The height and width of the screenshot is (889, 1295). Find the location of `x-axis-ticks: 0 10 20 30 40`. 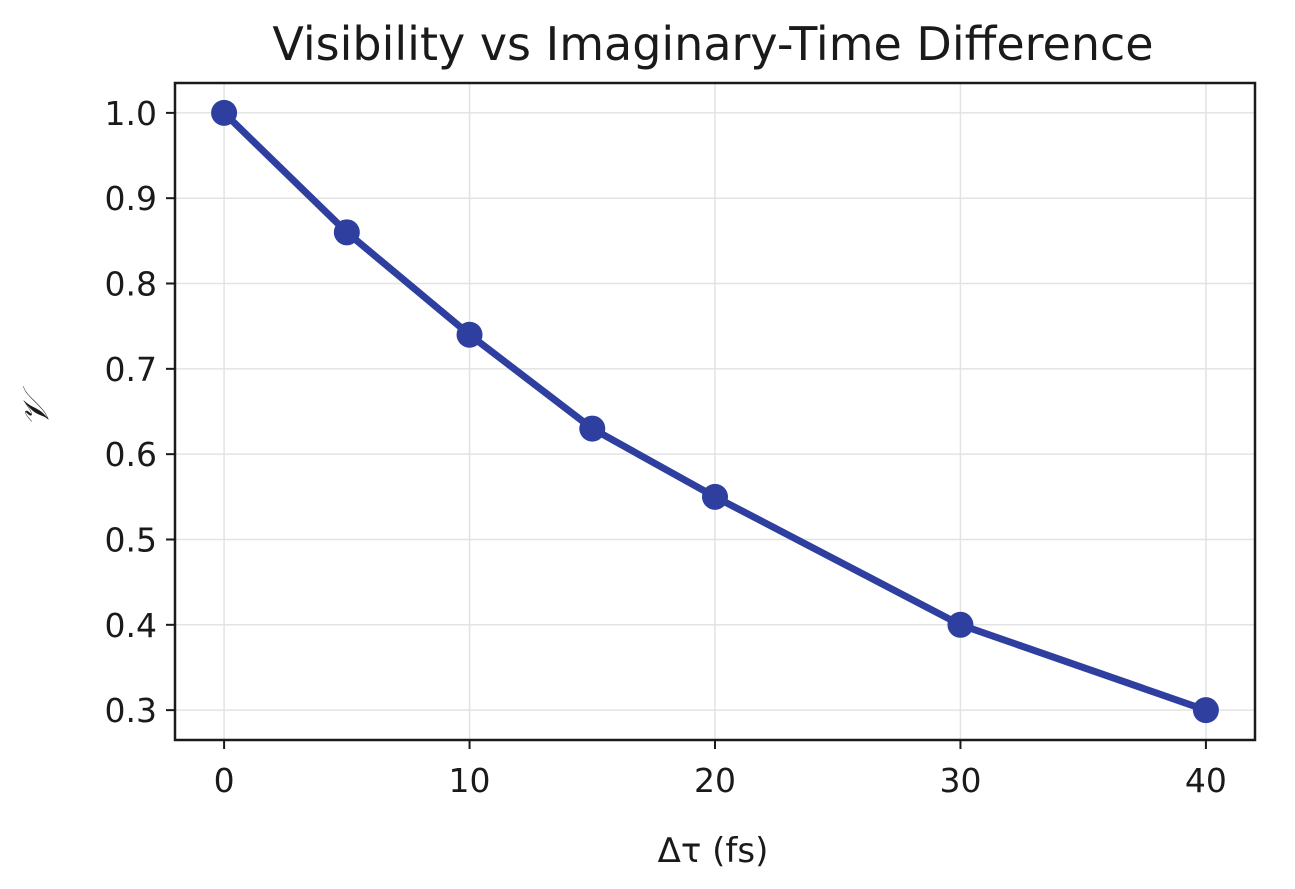

x-axis-ticks: 0 10 20 30 40 is located at coordinates (720, 770).